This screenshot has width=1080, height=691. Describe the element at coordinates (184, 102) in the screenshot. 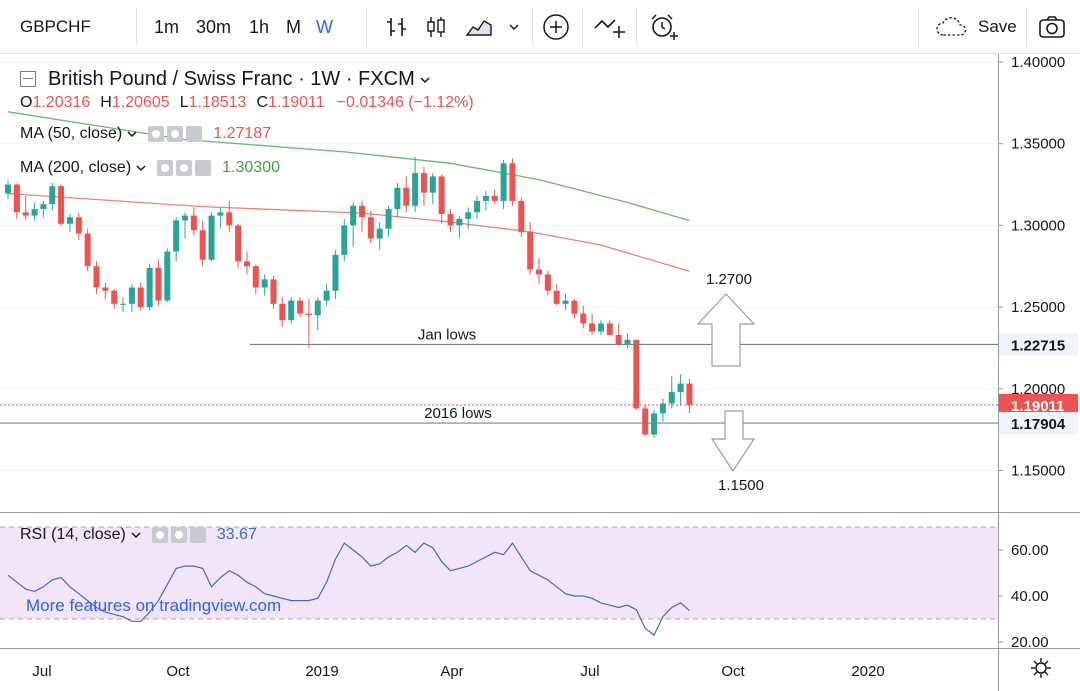

I see `low-label: L` at that location.